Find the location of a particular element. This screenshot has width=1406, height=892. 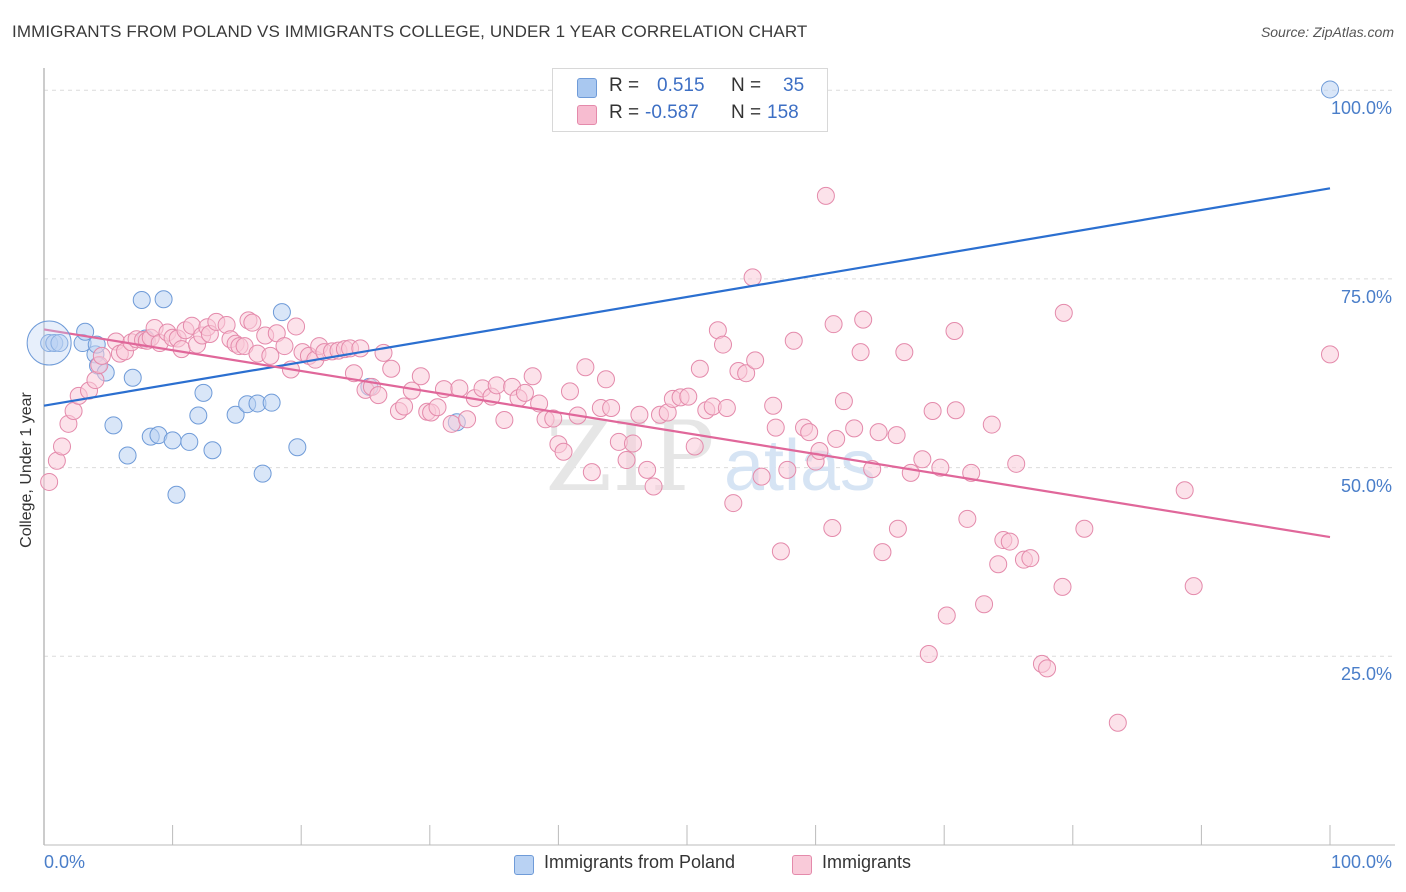

y-tick-label: 50.0% is located at coordinates (1366, 485).